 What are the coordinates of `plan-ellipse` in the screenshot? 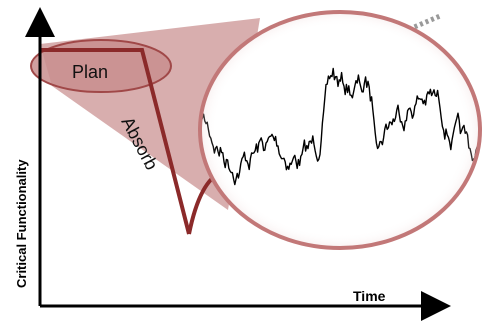 It's located at (101, 66).